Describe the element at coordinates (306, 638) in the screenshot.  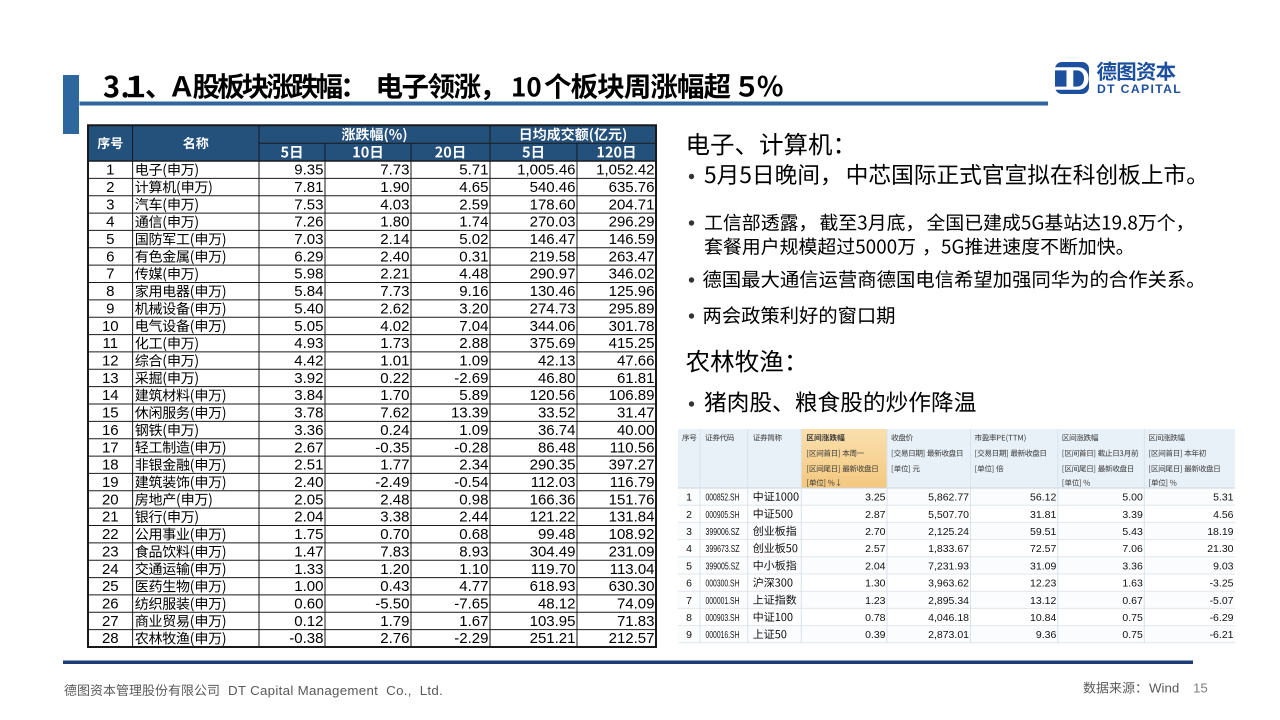
I see `svg-text: -0.38` at that location.